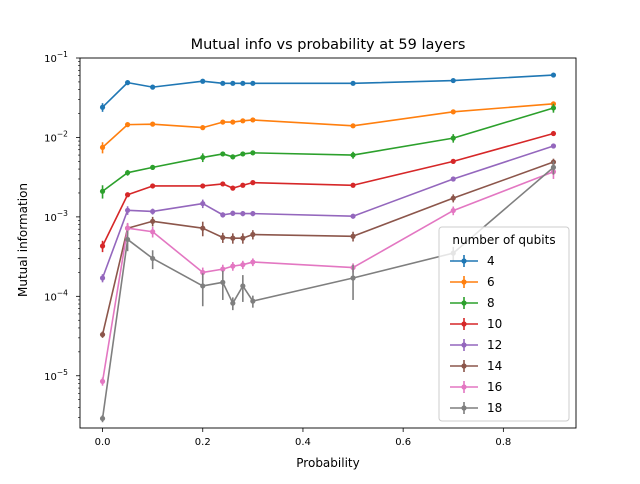 The height and width of the screenshot is (484, 640). What do you see at coordinates (494, 324) in the screenshot?
I see `legend-label: 10` at bounding box center [494, 324].